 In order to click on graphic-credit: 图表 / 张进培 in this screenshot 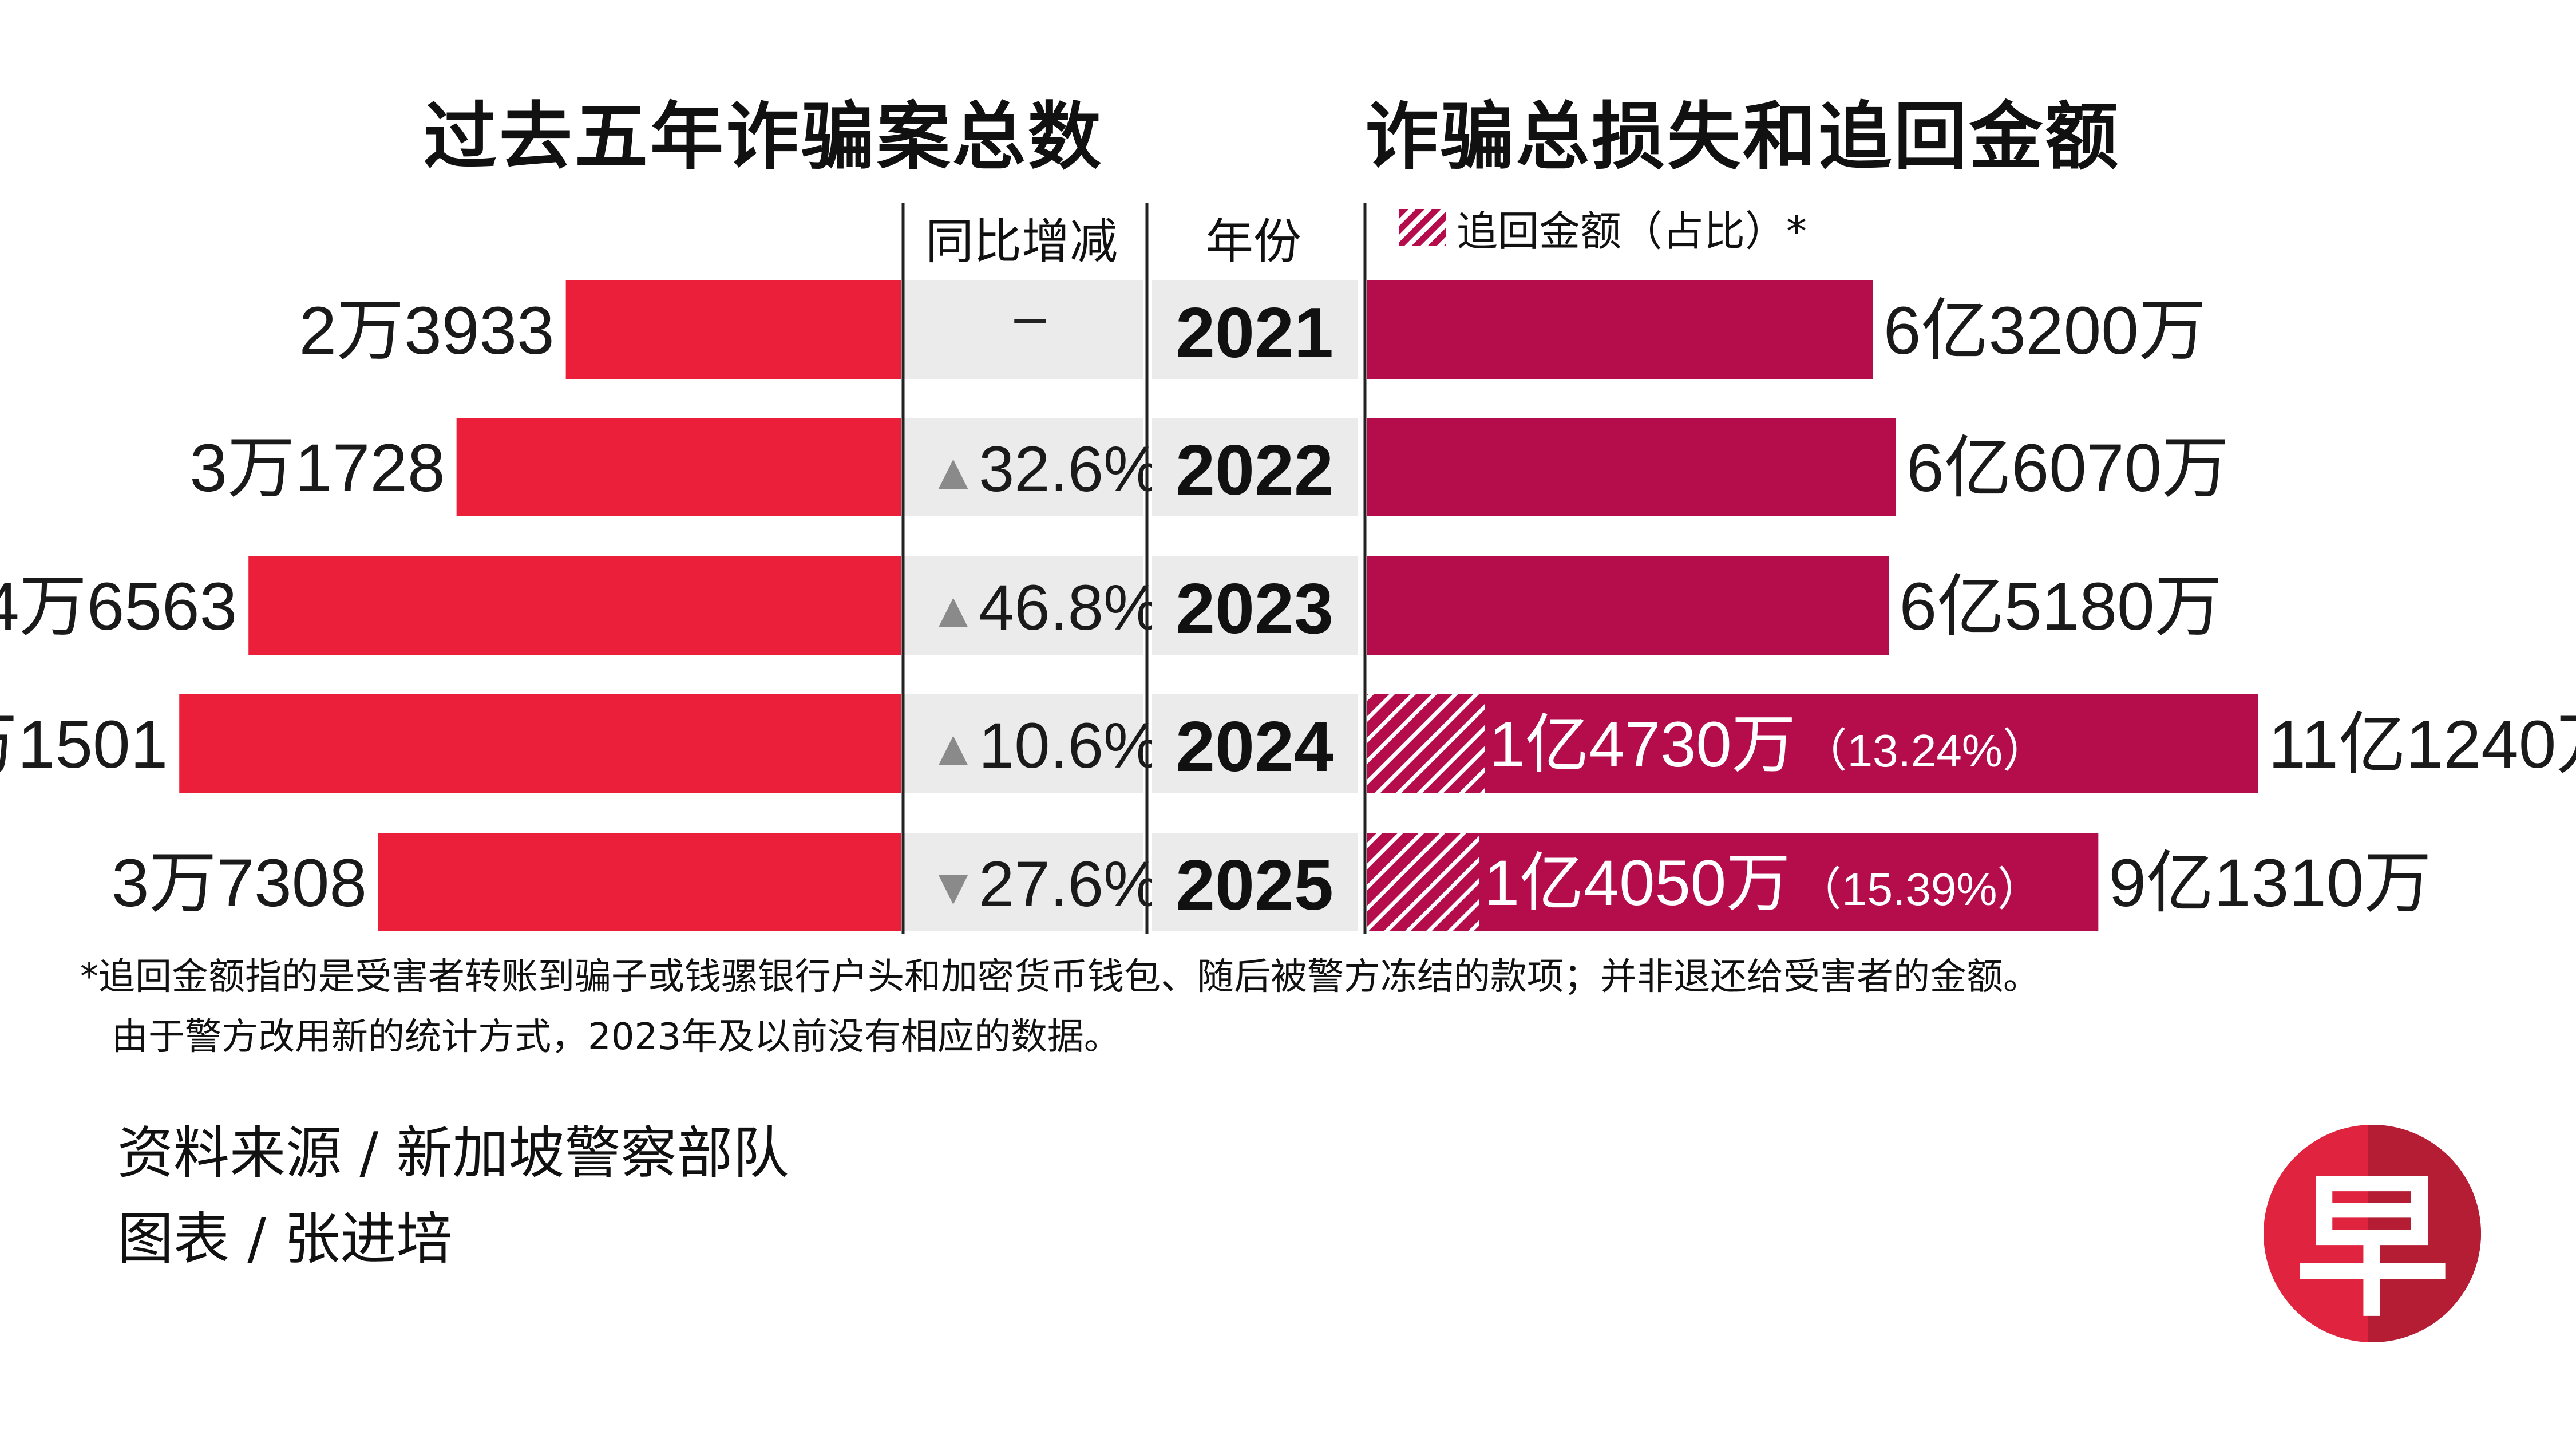, I will do `click(285, 1239)`.